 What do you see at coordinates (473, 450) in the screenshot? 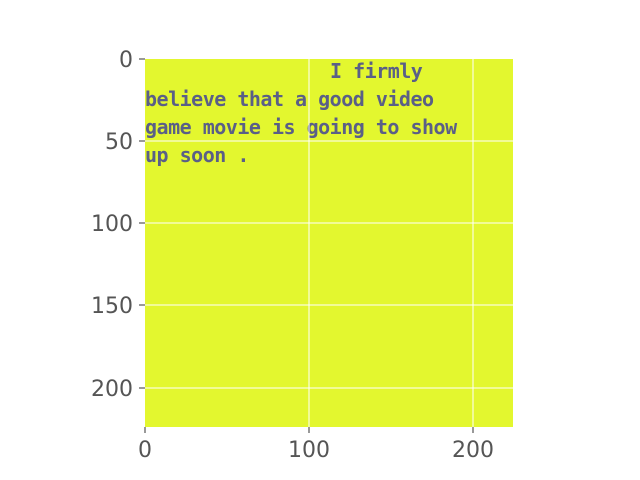
I see `x-tick-label-200: 200` at bounding box center [473, 450].